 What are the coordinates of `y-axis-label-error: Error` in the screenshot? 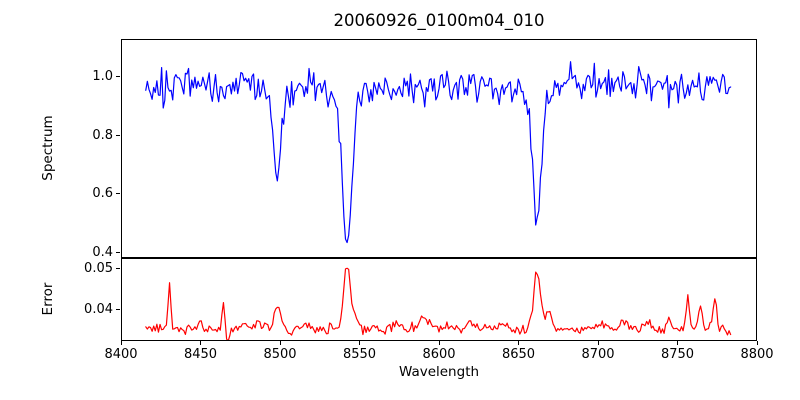 It's located at (48, 299).